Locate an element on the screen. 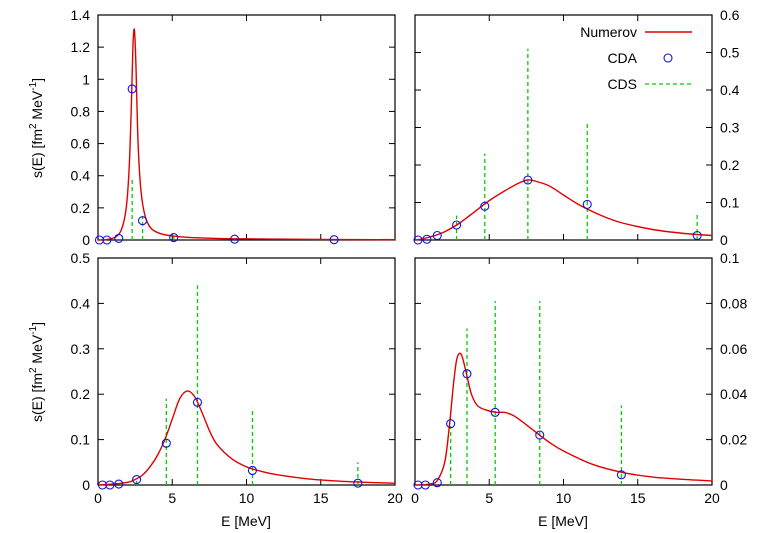 The width and height of the screenshot is (763, 533). x-axis-label-left: E [MeV] is located at coordinates (246, 521).